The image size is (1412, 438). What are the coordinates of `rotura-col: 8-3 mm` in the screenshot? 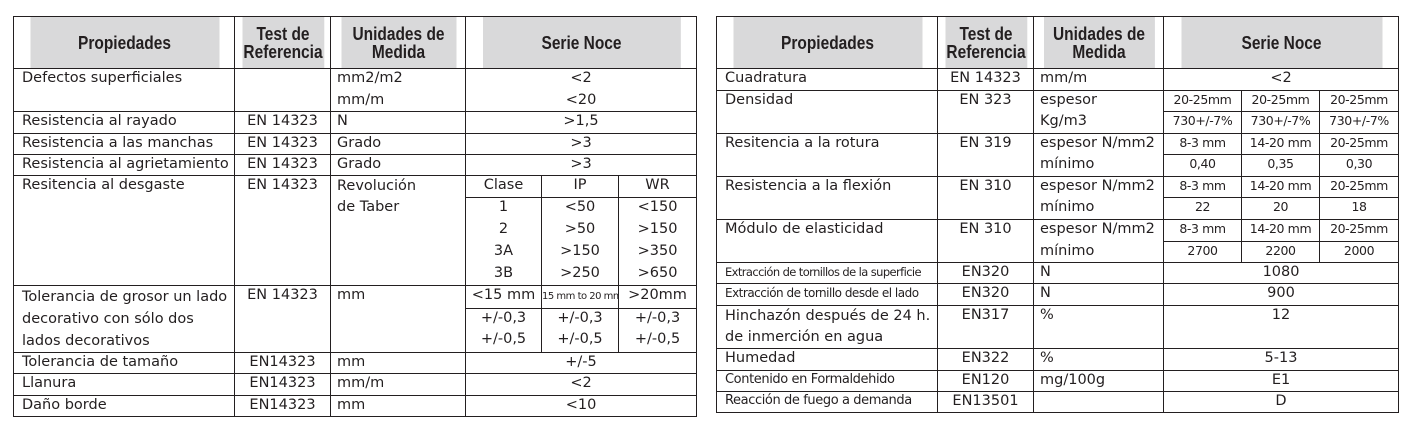 It's located at (1202, 144).